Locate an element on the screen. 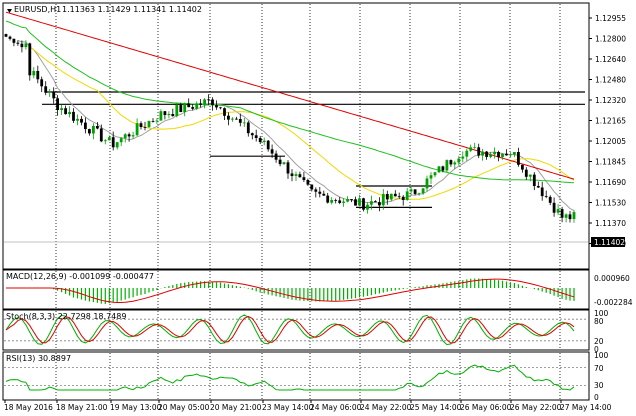 The width and height of the screenshot is (636, 416). current-price-tag: 1.11402 is located at coordinates (608, 242).